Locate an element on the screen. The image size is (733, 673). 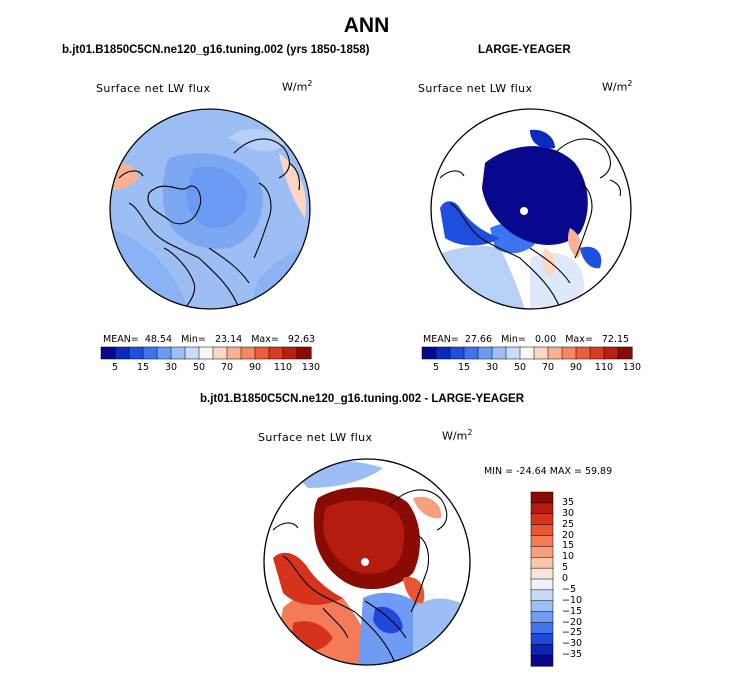
colorbar-tick-label: 25 is located at coordinates (568, 524).